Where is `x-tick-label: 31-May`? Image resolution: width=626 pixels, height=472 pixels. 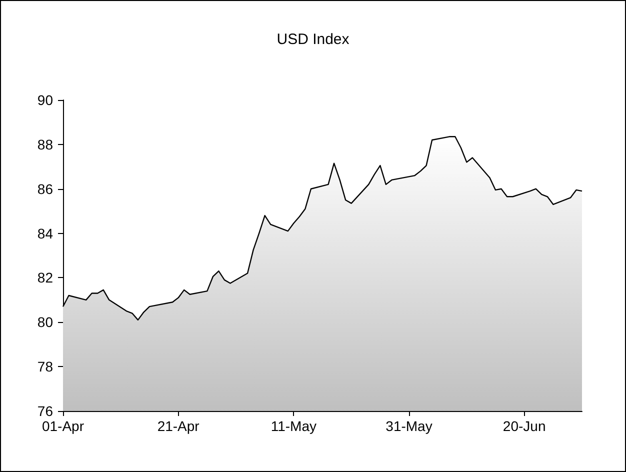
x-tick-label: 31-May is located at coordinates (409, 426).